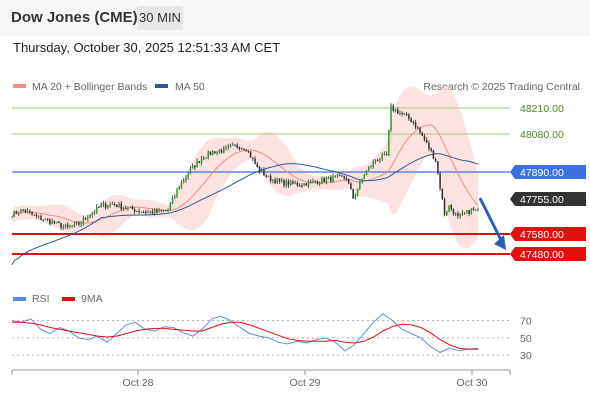  I want to click on ma20-legend-label: MA 20 + Bollinger Bands, so click(89, 87).